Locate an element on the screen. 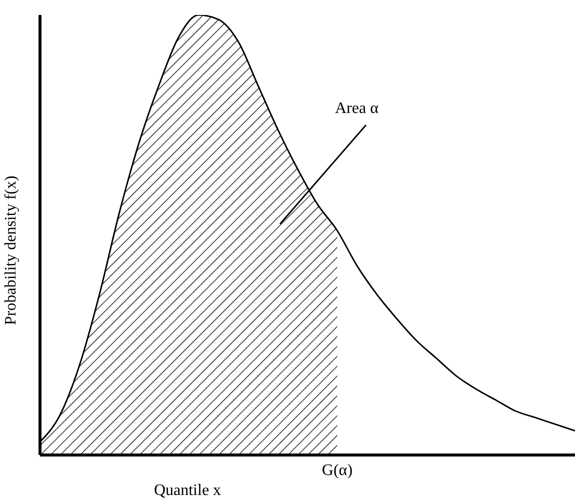 This screenshot has width=575, height=500. y-axis-title: Probability density f(x) is located at coordinates (11, 250).